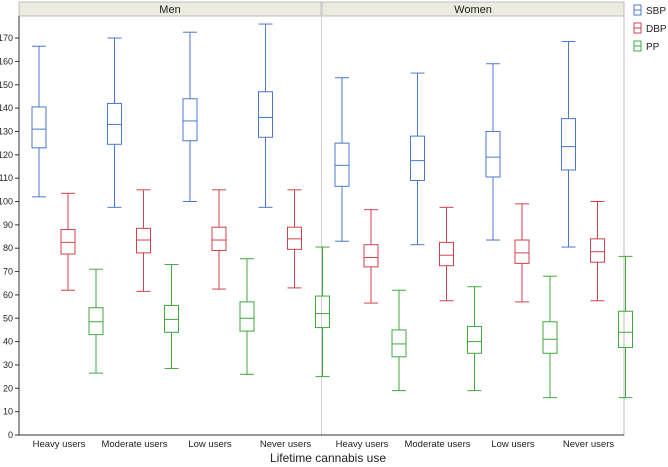  What do you see at coordinates (8, 318) in the screenshot?
I see `y-tick-label: 50` at bounding box center [8, 318].